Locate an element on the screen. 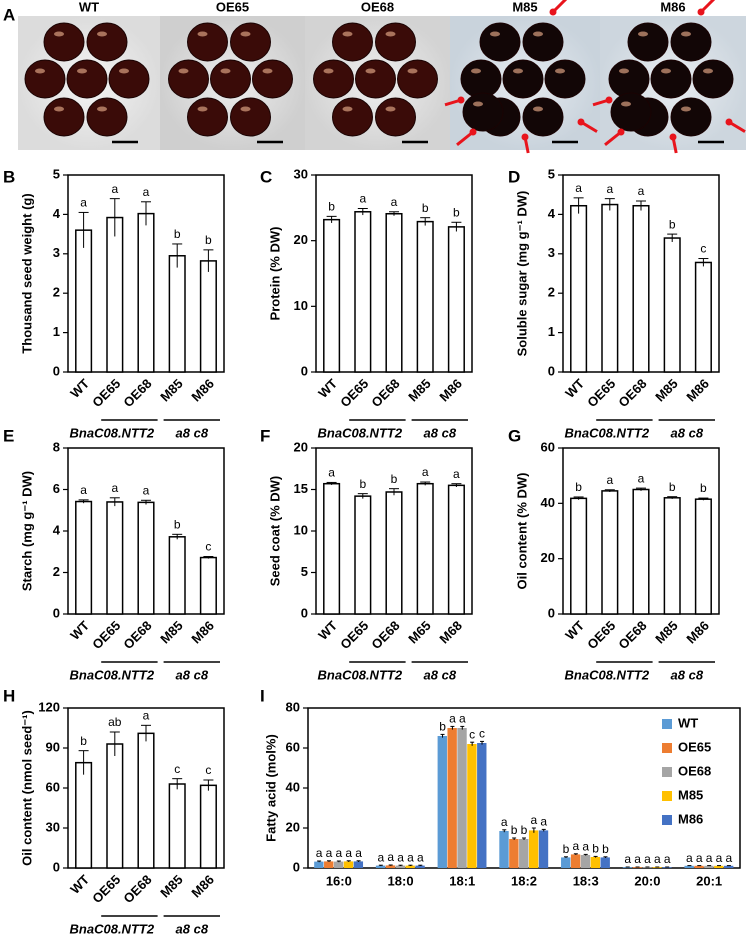  significance-letter: c is located at coordinates (208, 770).